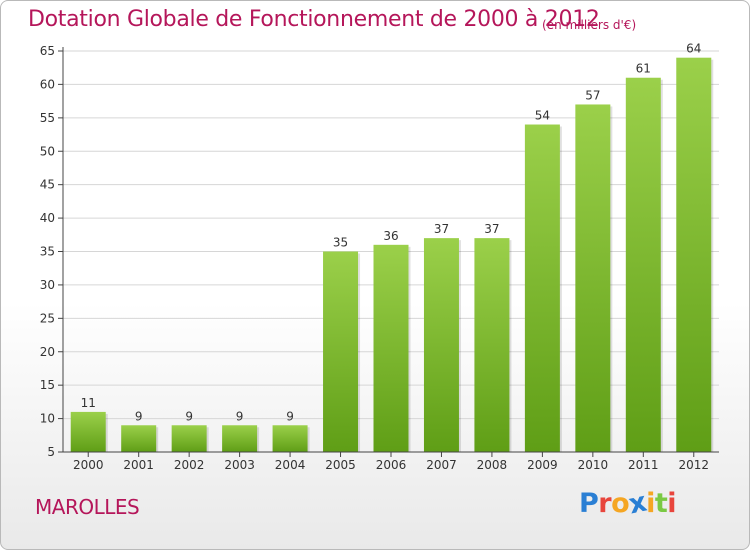  Describe the element at coordinates (88, 465) in the screenshot. I see `x-tick-label: 2000` at that location.